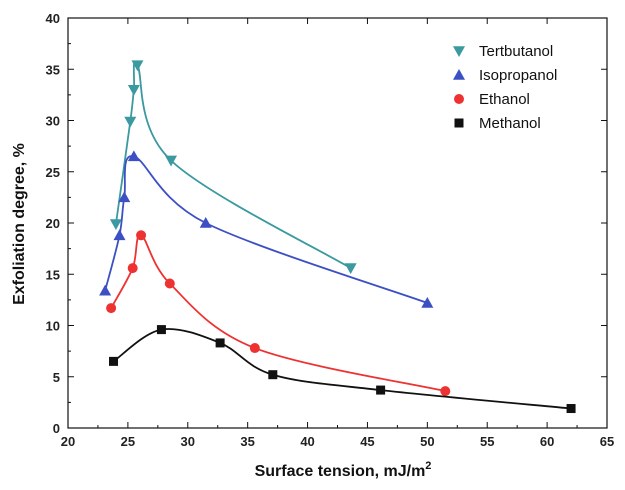  I want to click on x-axis-label: Surface tension, mJ/m2, so click(343, 470).